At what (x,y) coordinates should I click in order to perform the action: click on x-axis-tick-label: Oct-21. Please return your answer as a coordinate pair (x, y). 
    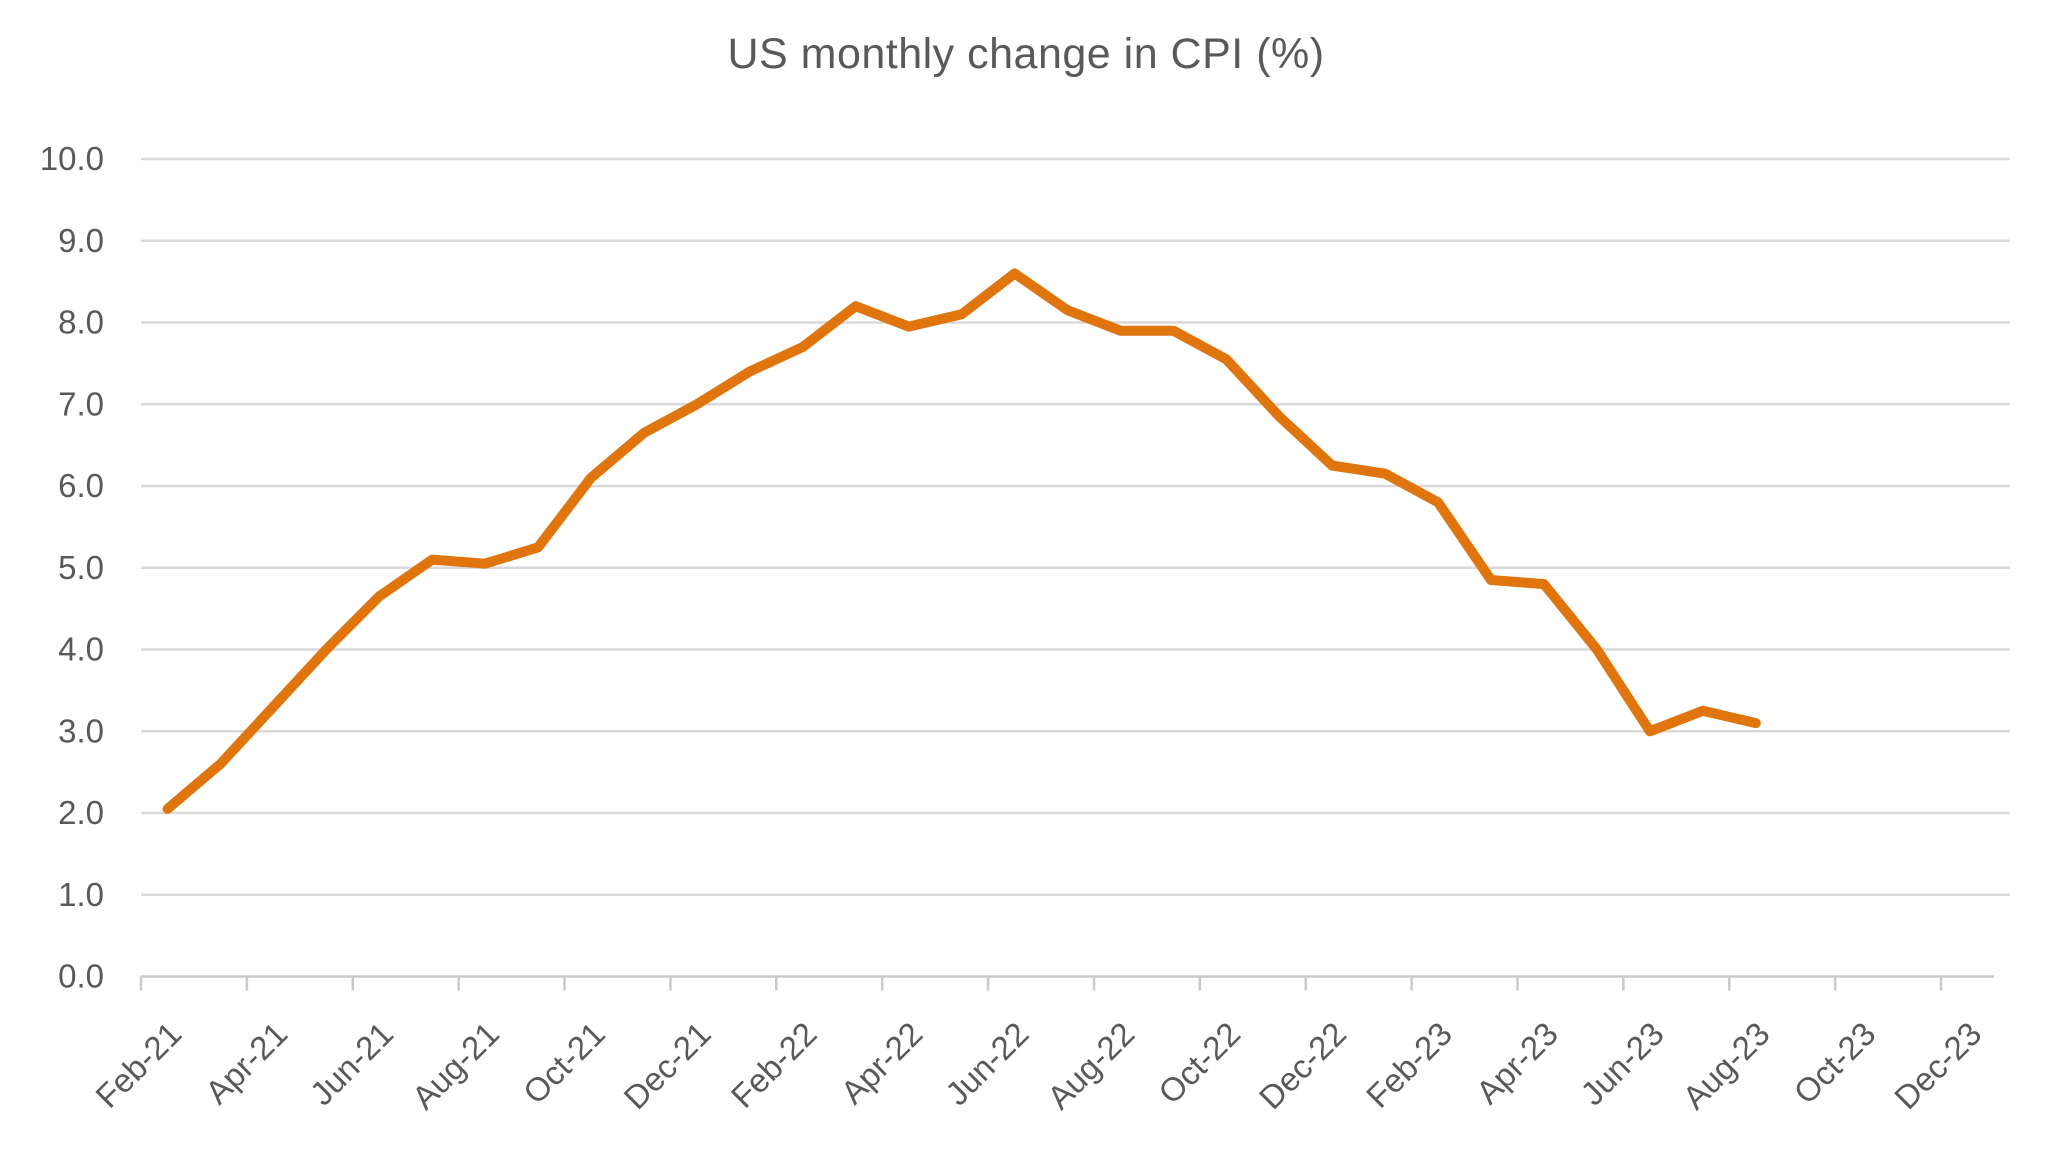
    Looking at the image, I should click on (564, 1063).